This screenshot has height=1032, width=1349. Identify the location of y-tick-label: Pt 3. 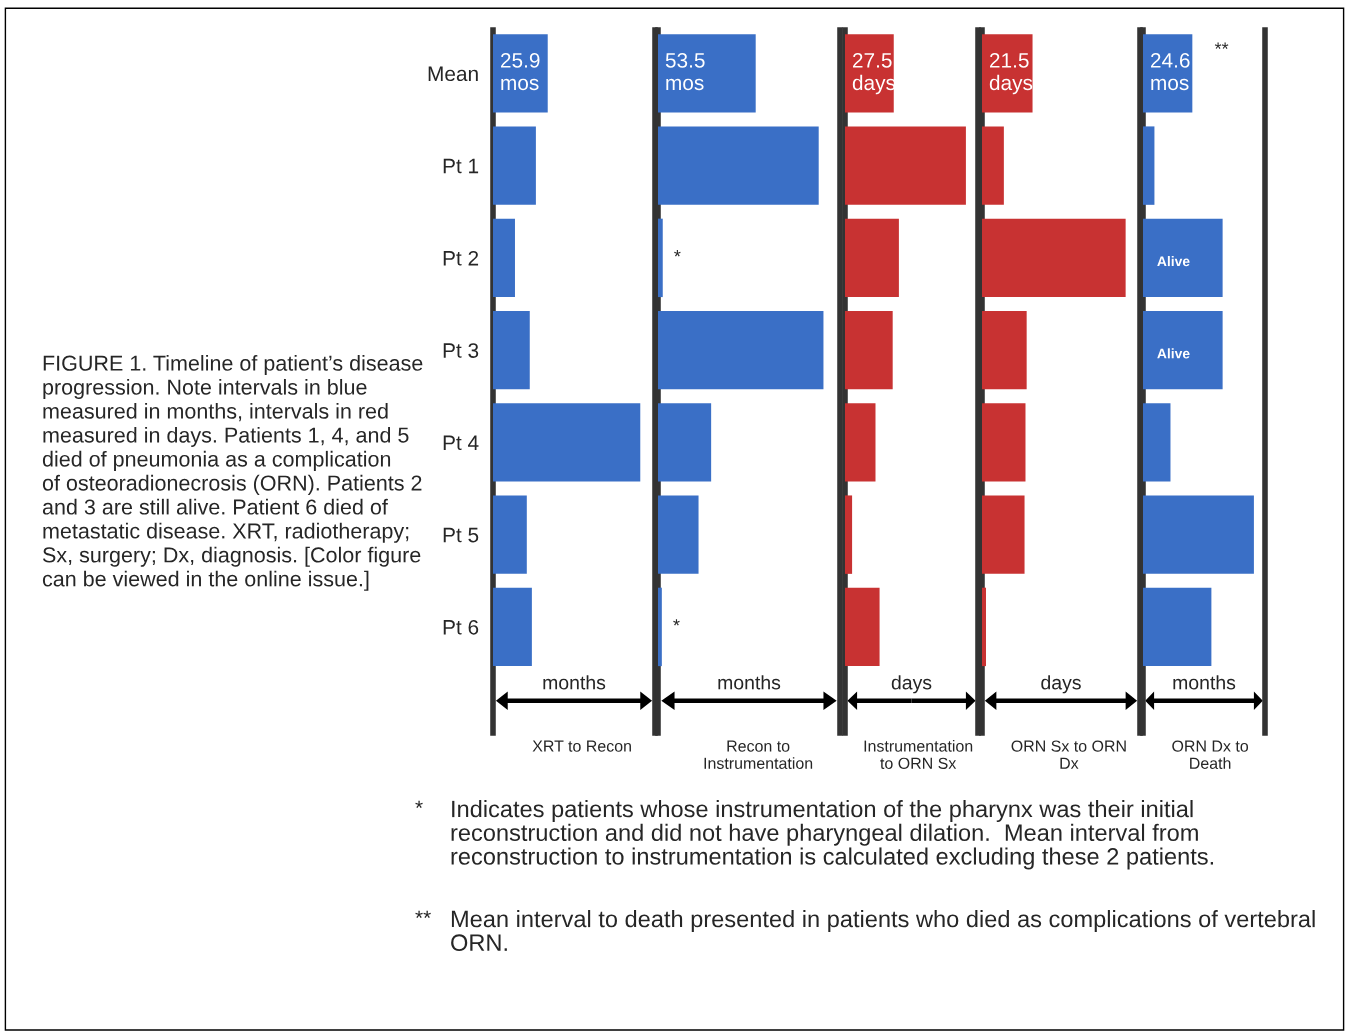
(461, 350).